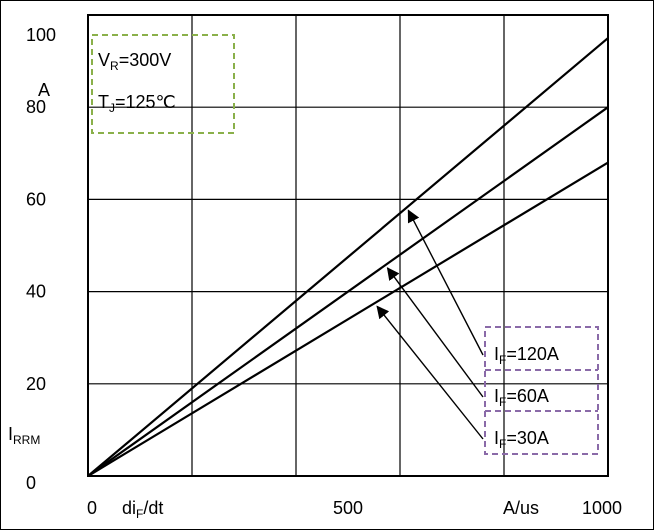 This screenshot has height=530, width=654. Describe the element at coordinates (521, 397) in the screenshot. I see `series-label-2: IF=60A` at that location.